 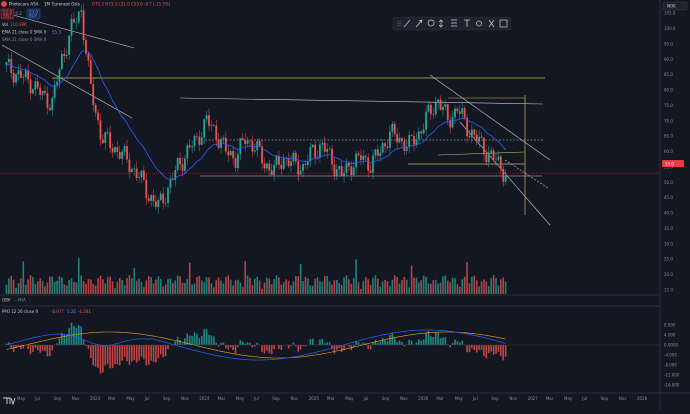 What do you see at coordinates (671, 5) in the screenshot?
I see `currency-label: NOK` at bounding box center [671, 5].